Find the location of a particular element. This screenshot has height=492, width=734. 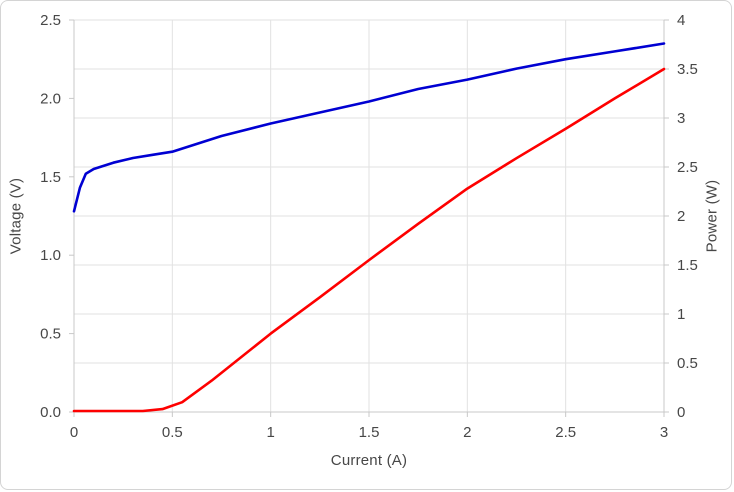

right-axis-tick-label: 4 is located at coordinates (681, 20).